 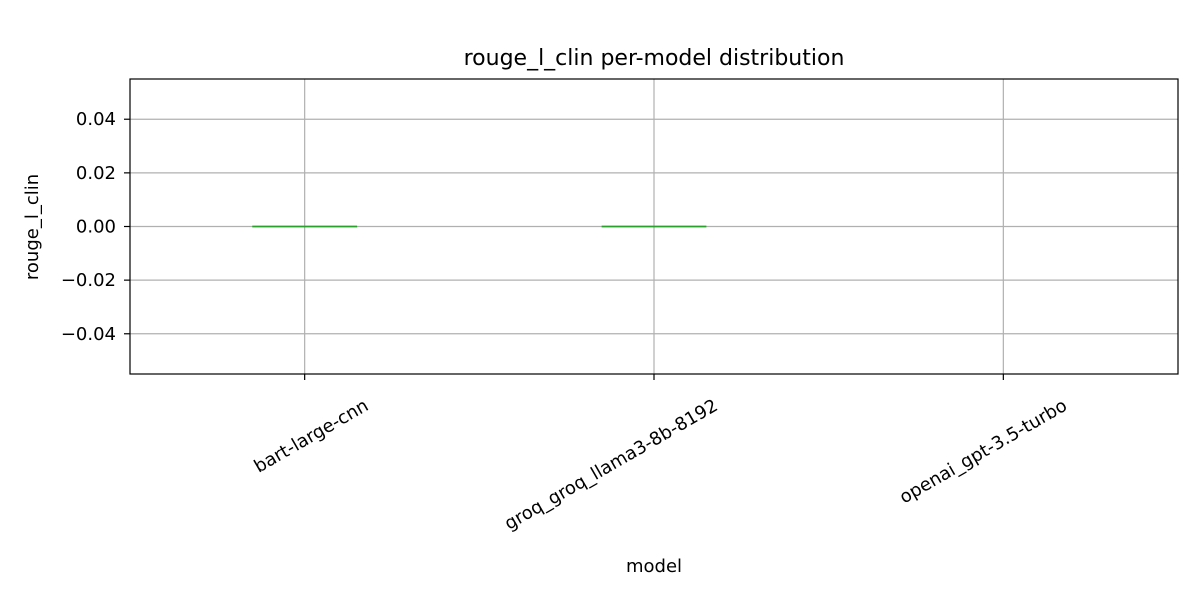 I want to click on y-tick-label: 0.04, so click(x=96, y=119).